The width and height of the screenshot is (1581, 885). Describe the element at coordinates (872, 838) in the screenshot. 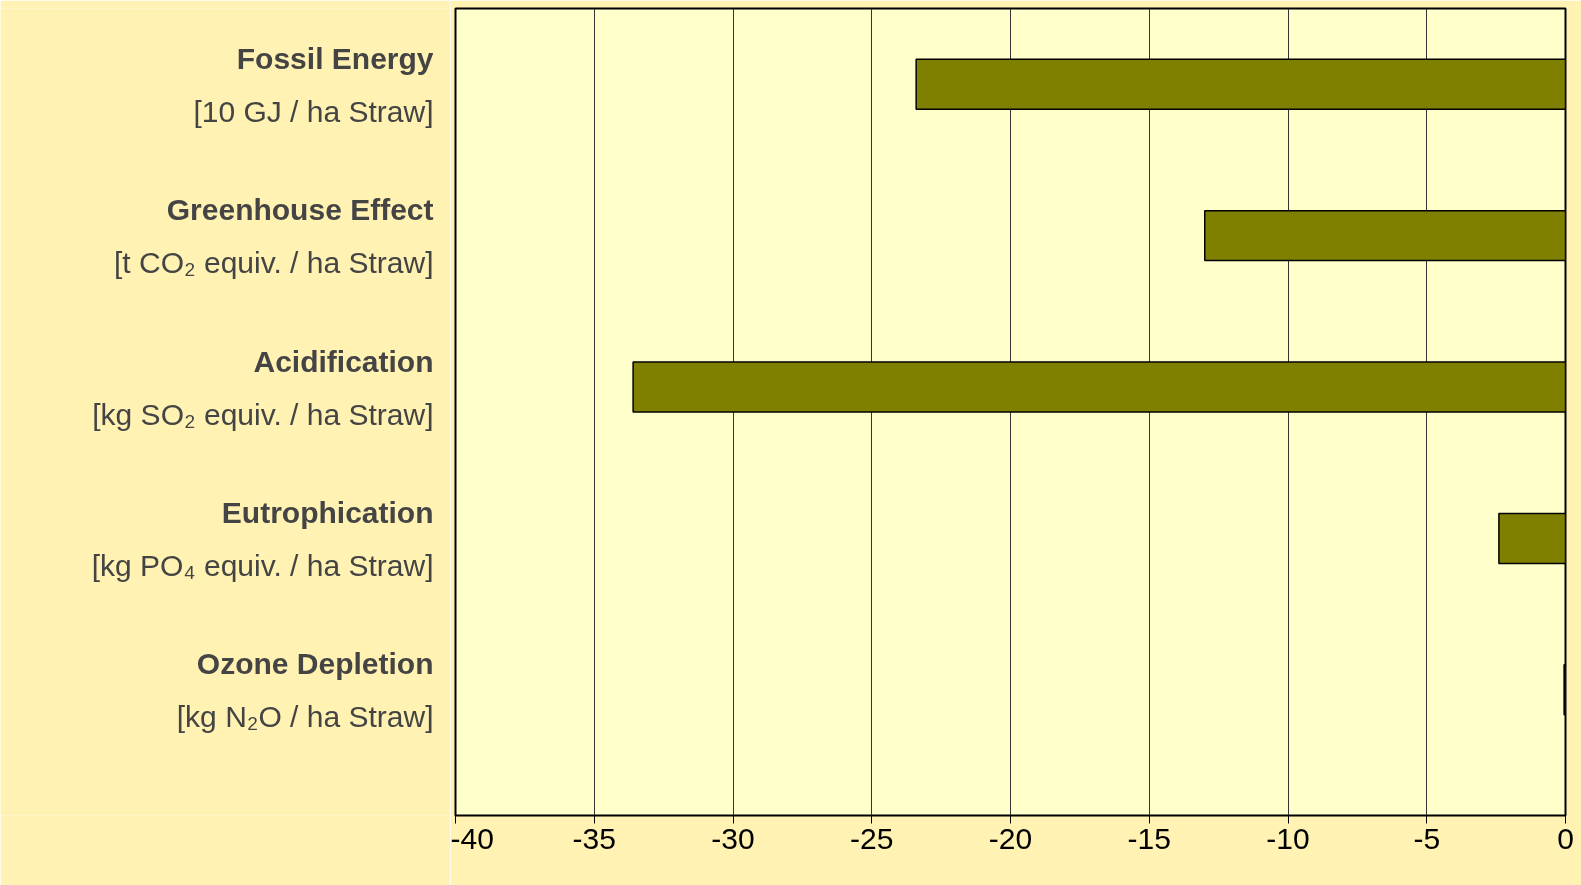

I see `x-tick-label: -25` at that location.